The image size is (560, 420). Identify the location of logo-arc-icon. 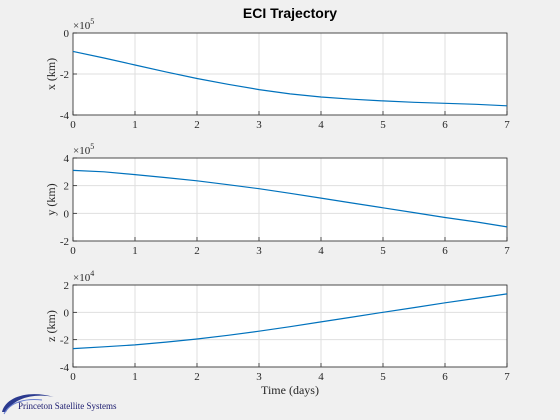
(23, 407).